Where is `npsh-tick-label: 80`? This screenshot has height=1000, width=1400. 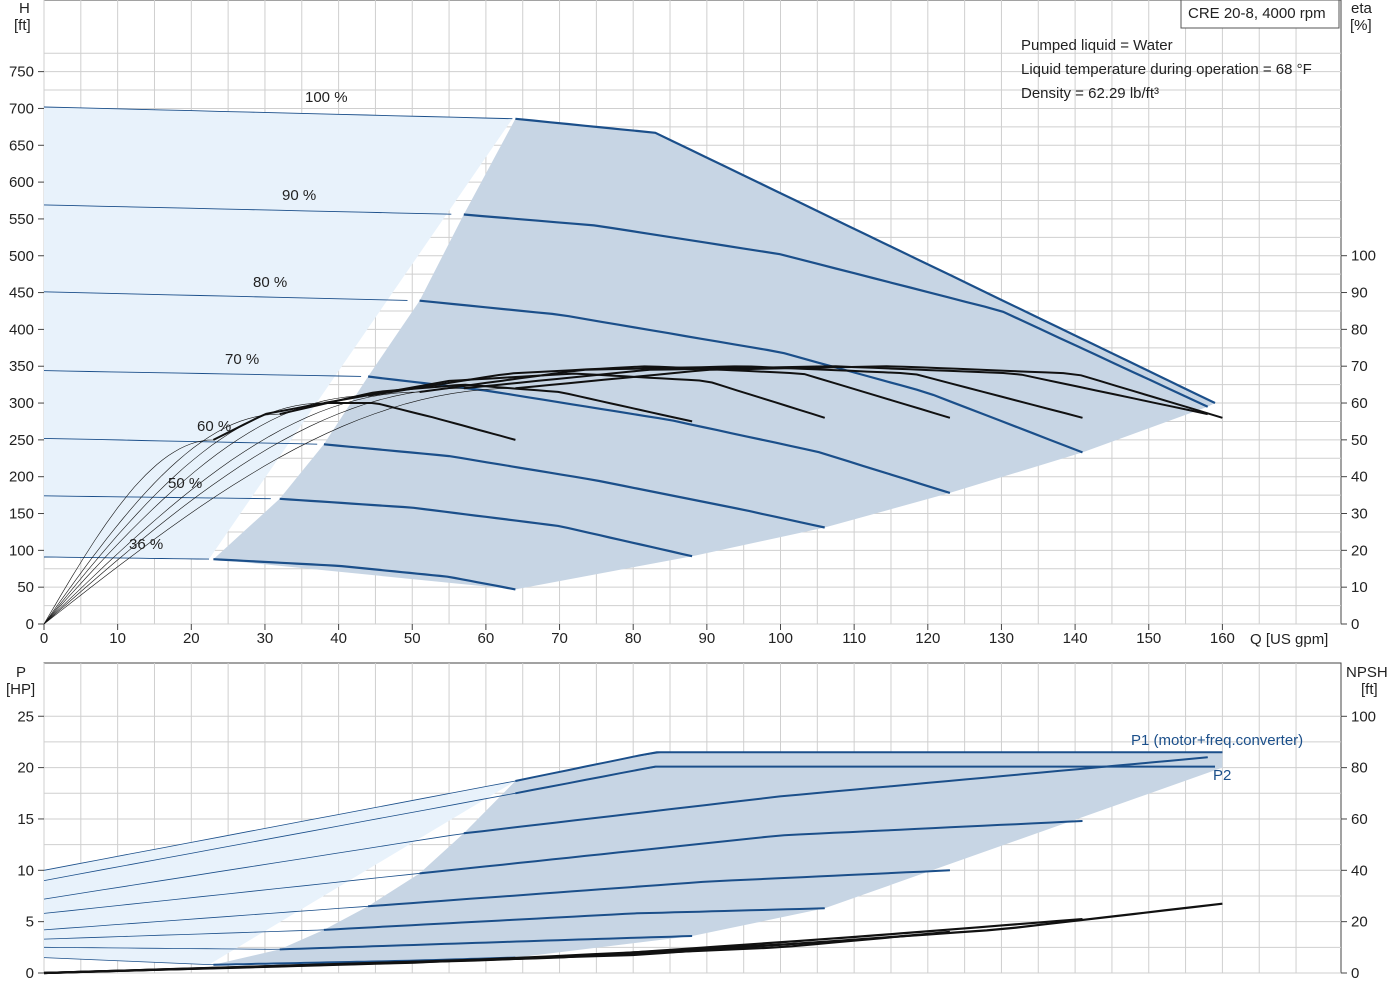
npsh-tick-label: 80 is located at coordinates (1359, 768).